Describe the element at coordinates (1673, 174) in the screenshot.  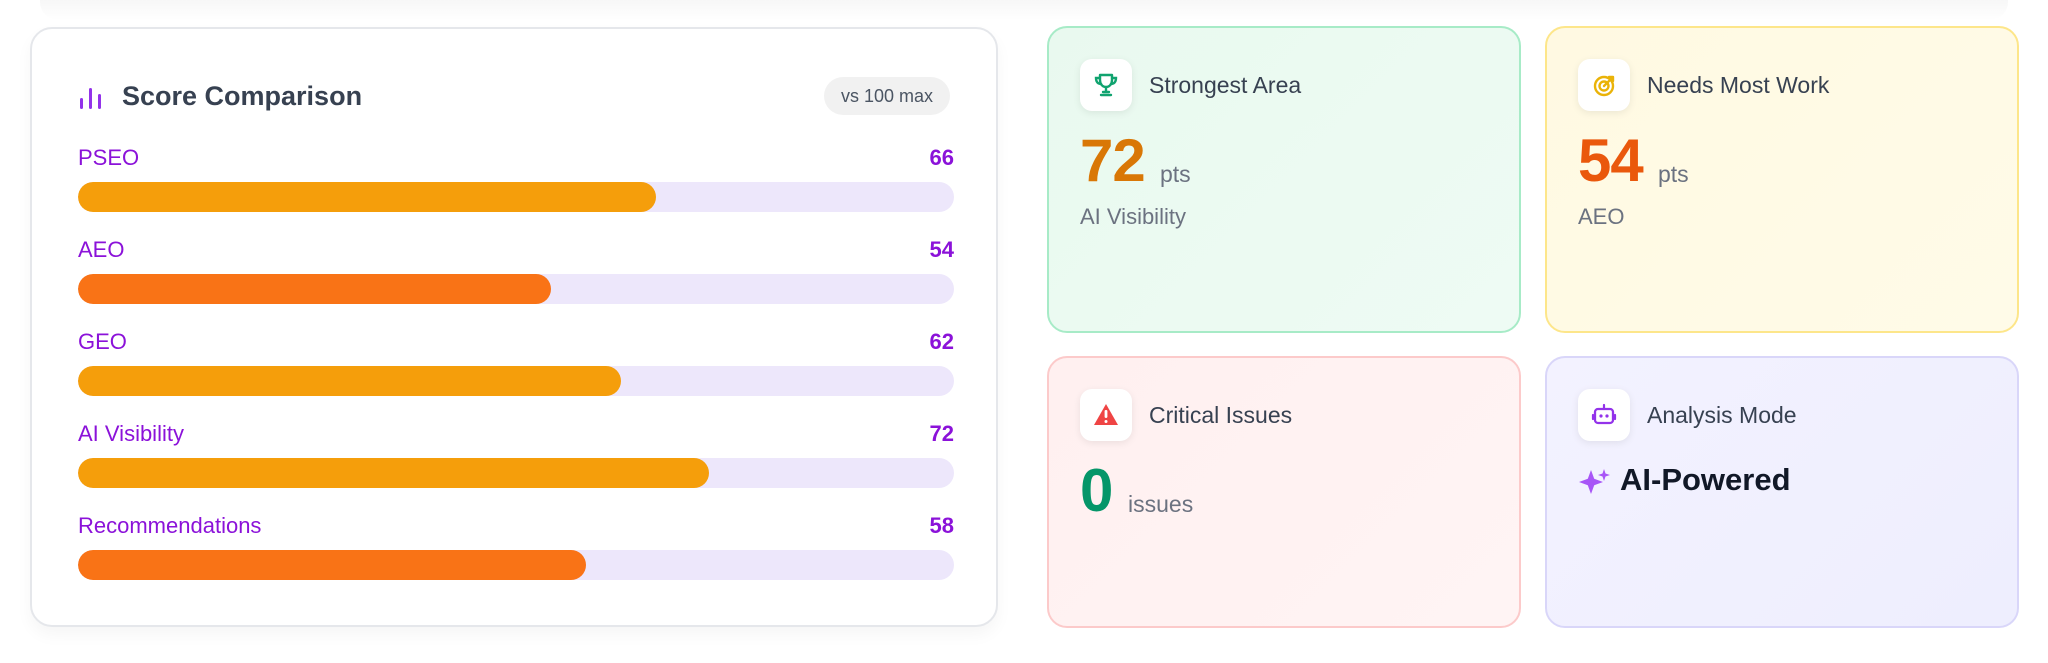
I see `needs-most-work-unit: pts` at that location.